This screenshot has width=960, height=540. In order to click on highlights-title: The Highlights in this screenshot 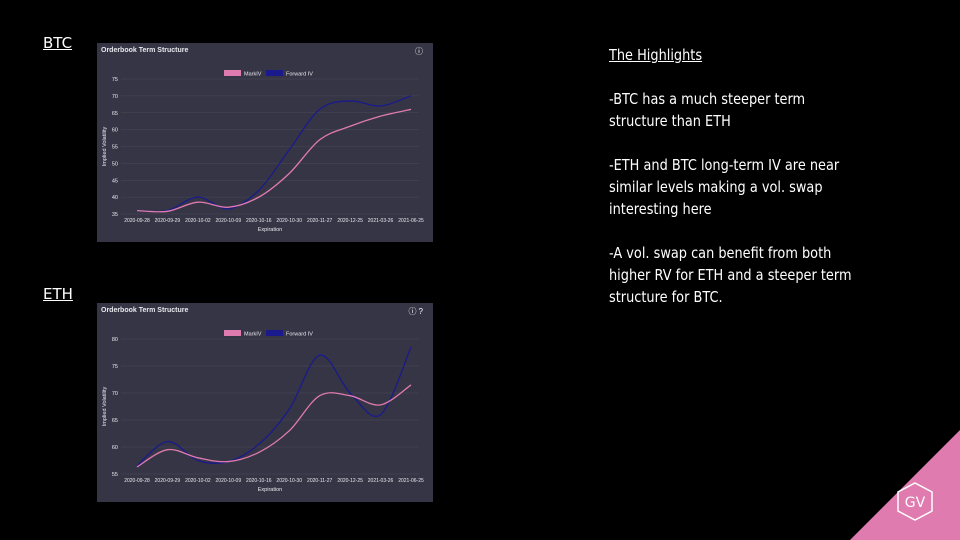, I will do `click(656, 55)`.